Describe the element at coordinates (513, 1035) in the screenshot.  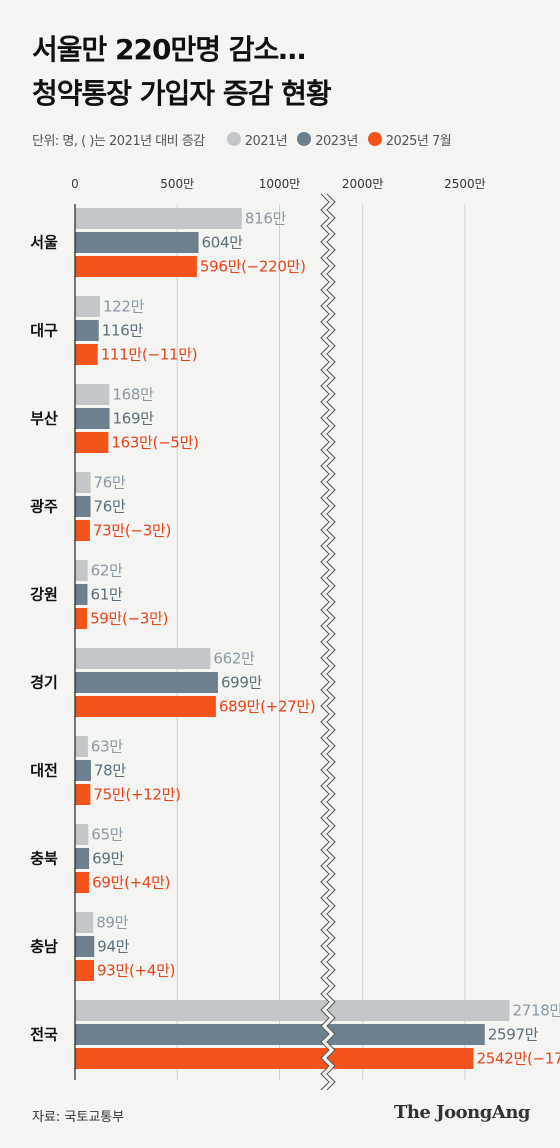
I see `data-label: 2597만` at that location.